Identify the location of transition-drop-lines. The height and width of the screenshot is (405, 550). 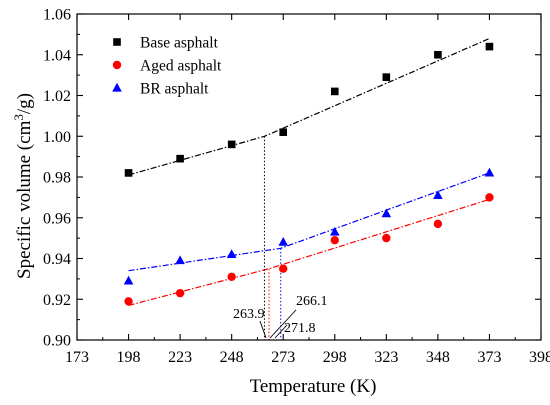
(272, 238).